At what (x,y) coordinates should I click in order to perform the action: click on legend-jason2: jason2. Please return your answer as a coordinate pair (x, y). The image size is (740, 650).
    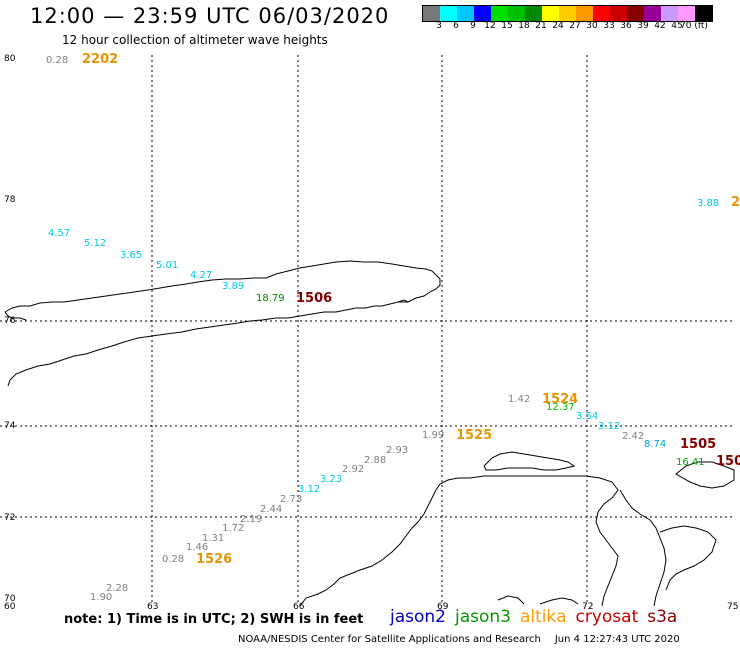
    Looking at the image, I should click on (418, 617).